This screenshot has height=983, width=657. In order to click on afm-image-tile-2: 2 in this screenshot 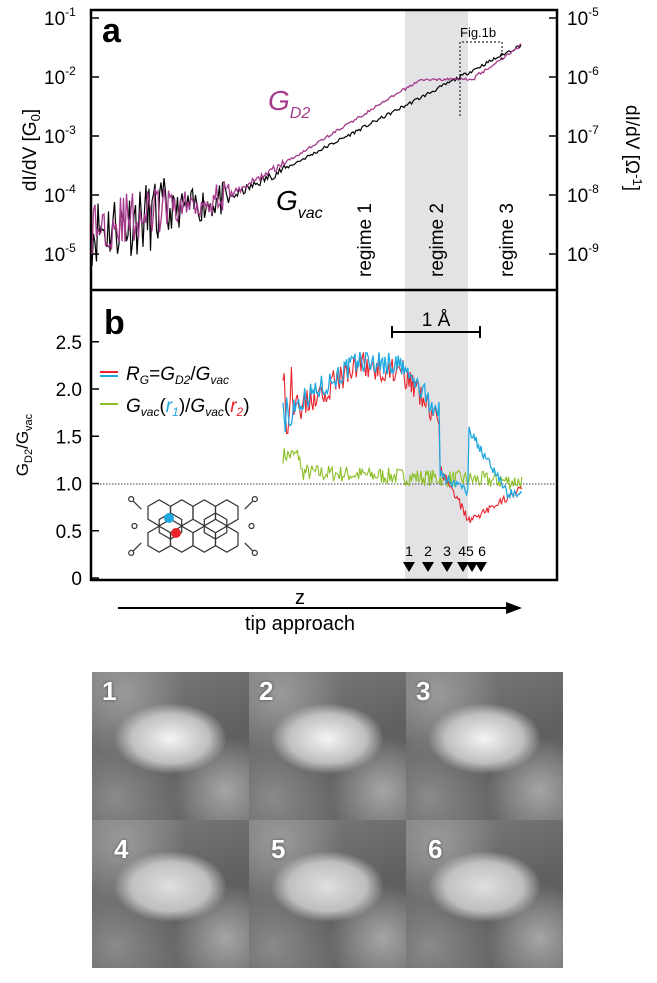, I will do `click(327, 746)`.